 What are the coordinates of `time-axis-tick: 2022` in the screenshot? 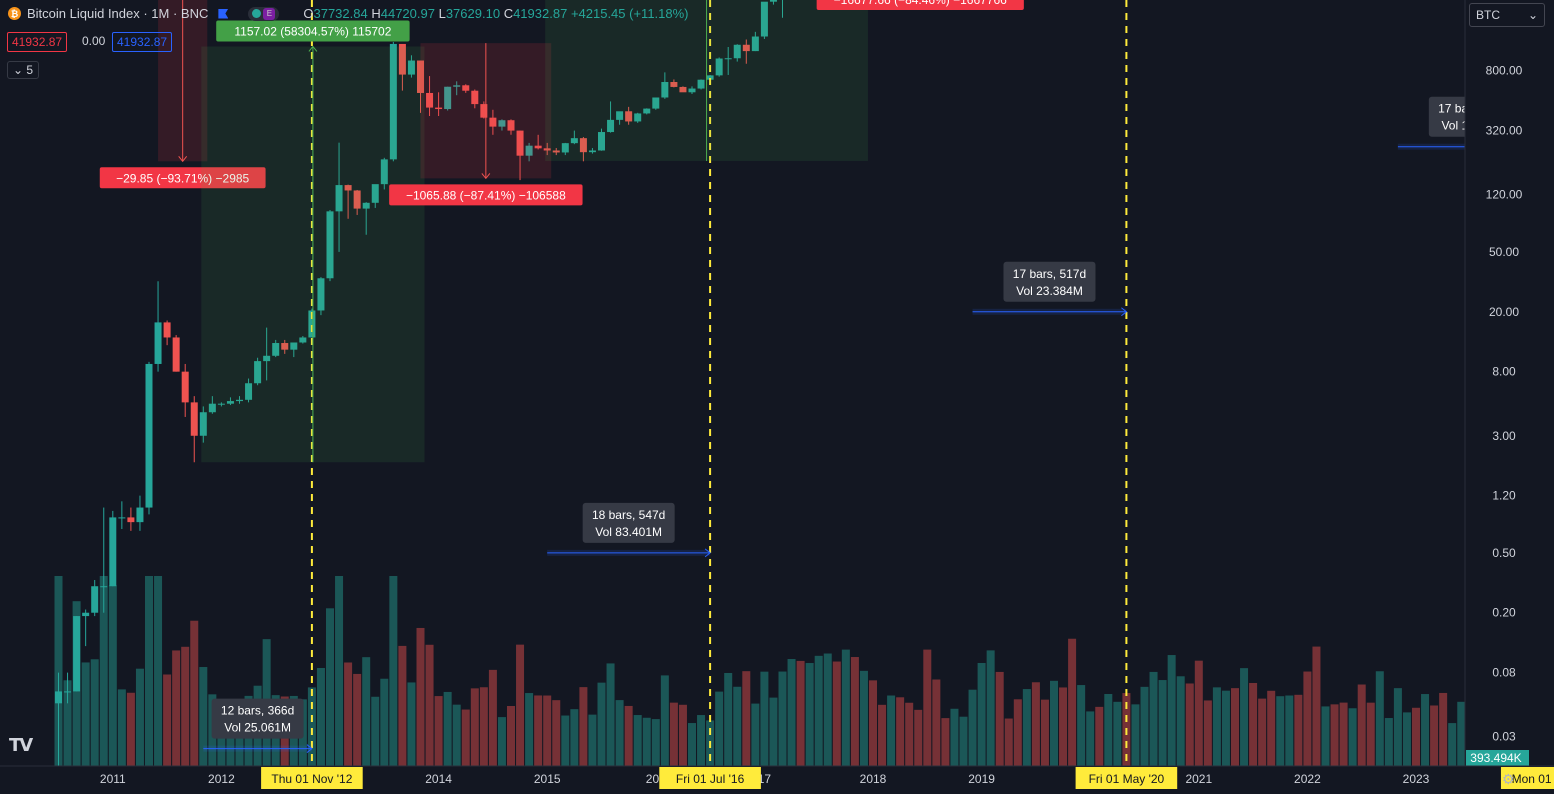 It's located at (1307, 779).